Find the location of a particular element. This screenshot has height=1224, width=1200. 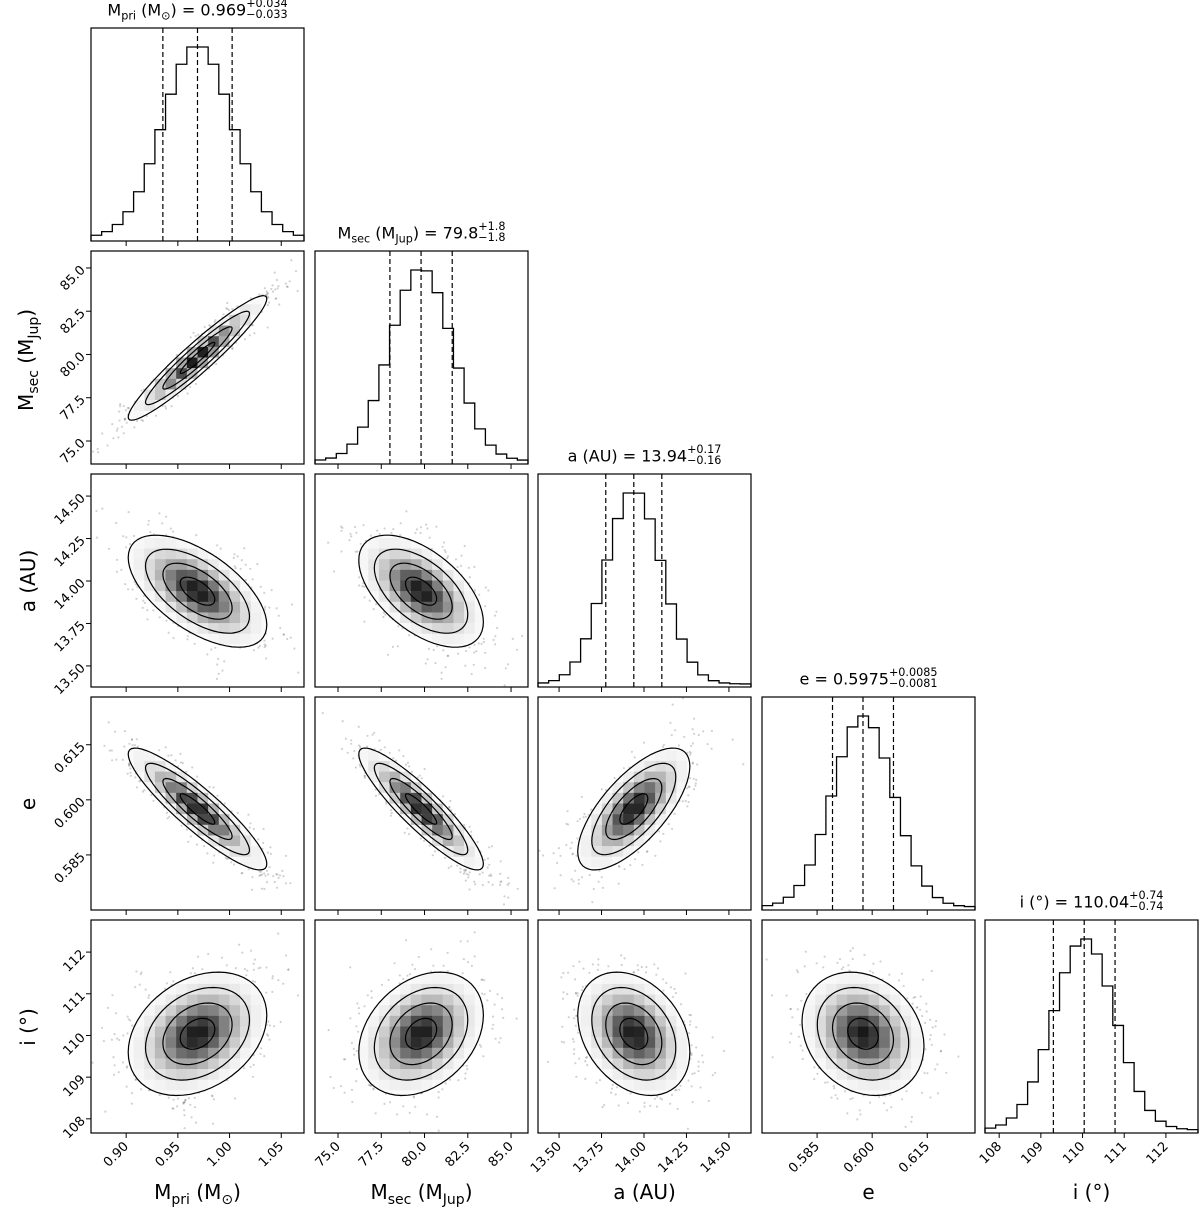

label-part: (M is located at coordinates (149, 10).